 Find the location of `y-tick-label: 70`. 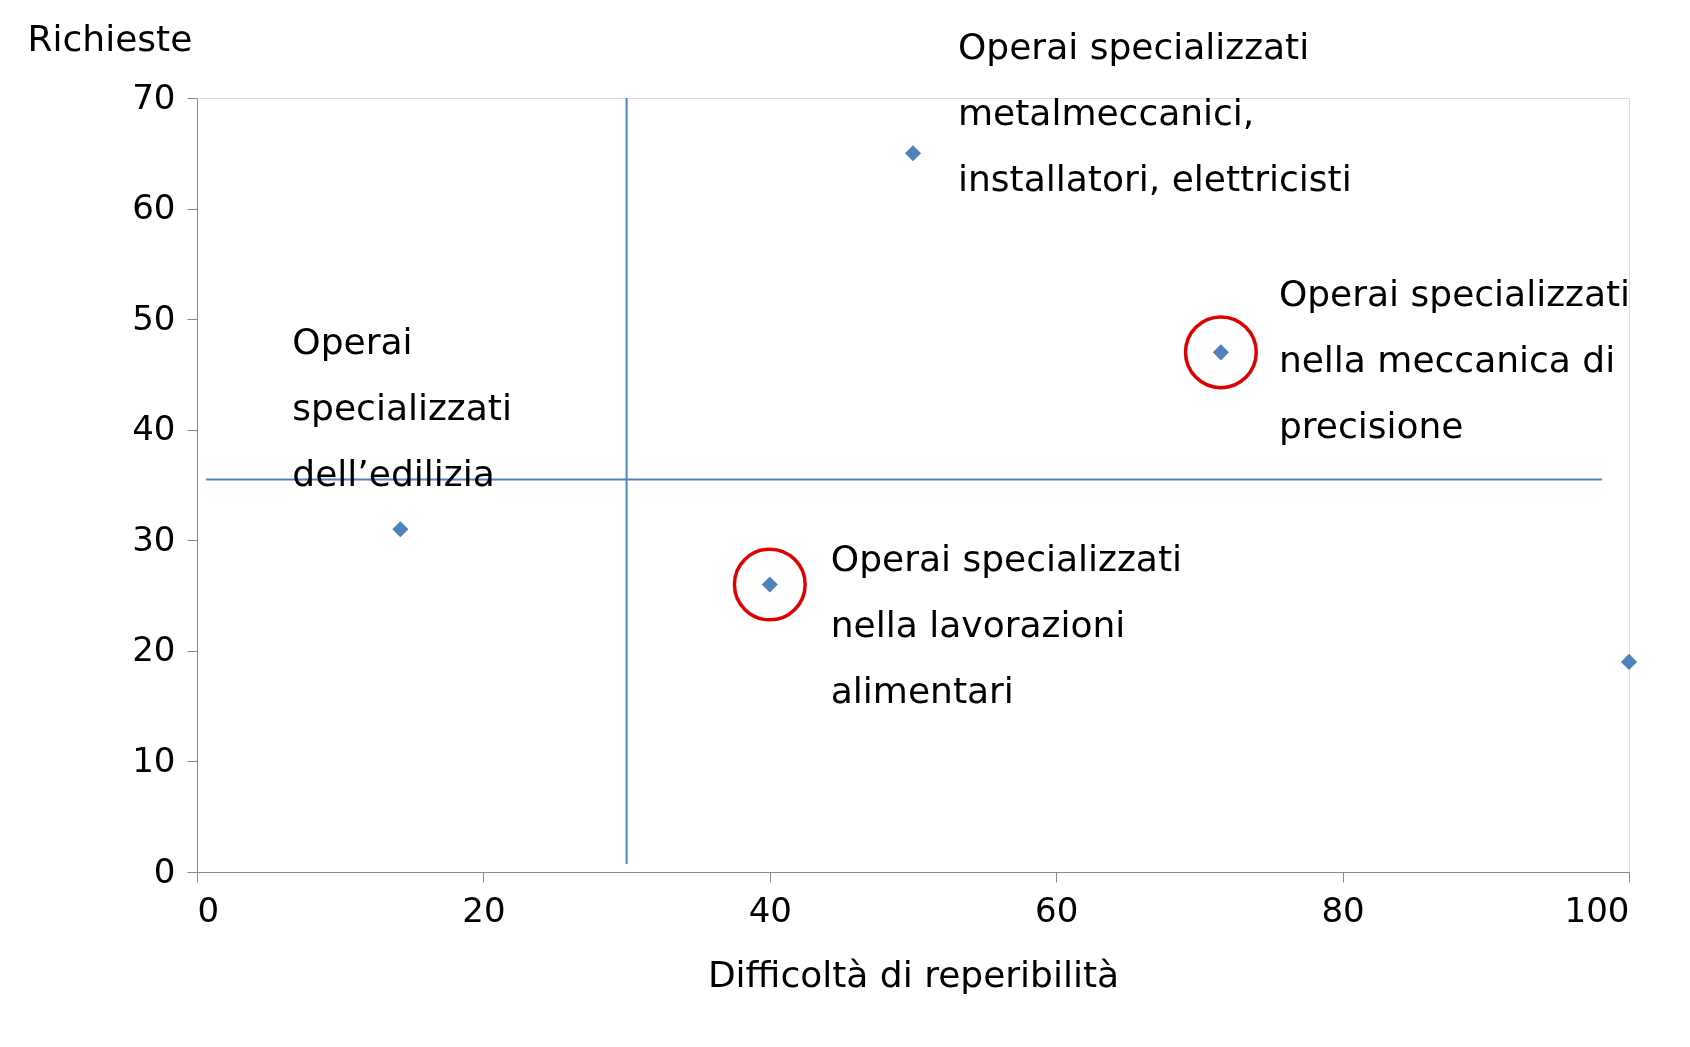

y-tick-label: 70 is located at coordinates (154, 96).